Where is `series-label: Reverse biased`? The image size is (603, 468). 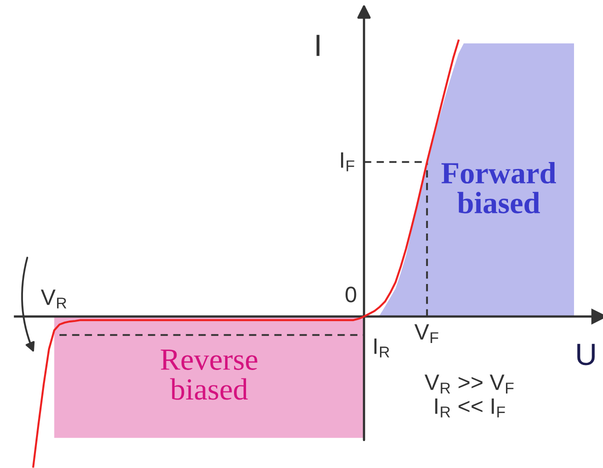 series-label: Reverse biased is located at coordinates (209, 375).